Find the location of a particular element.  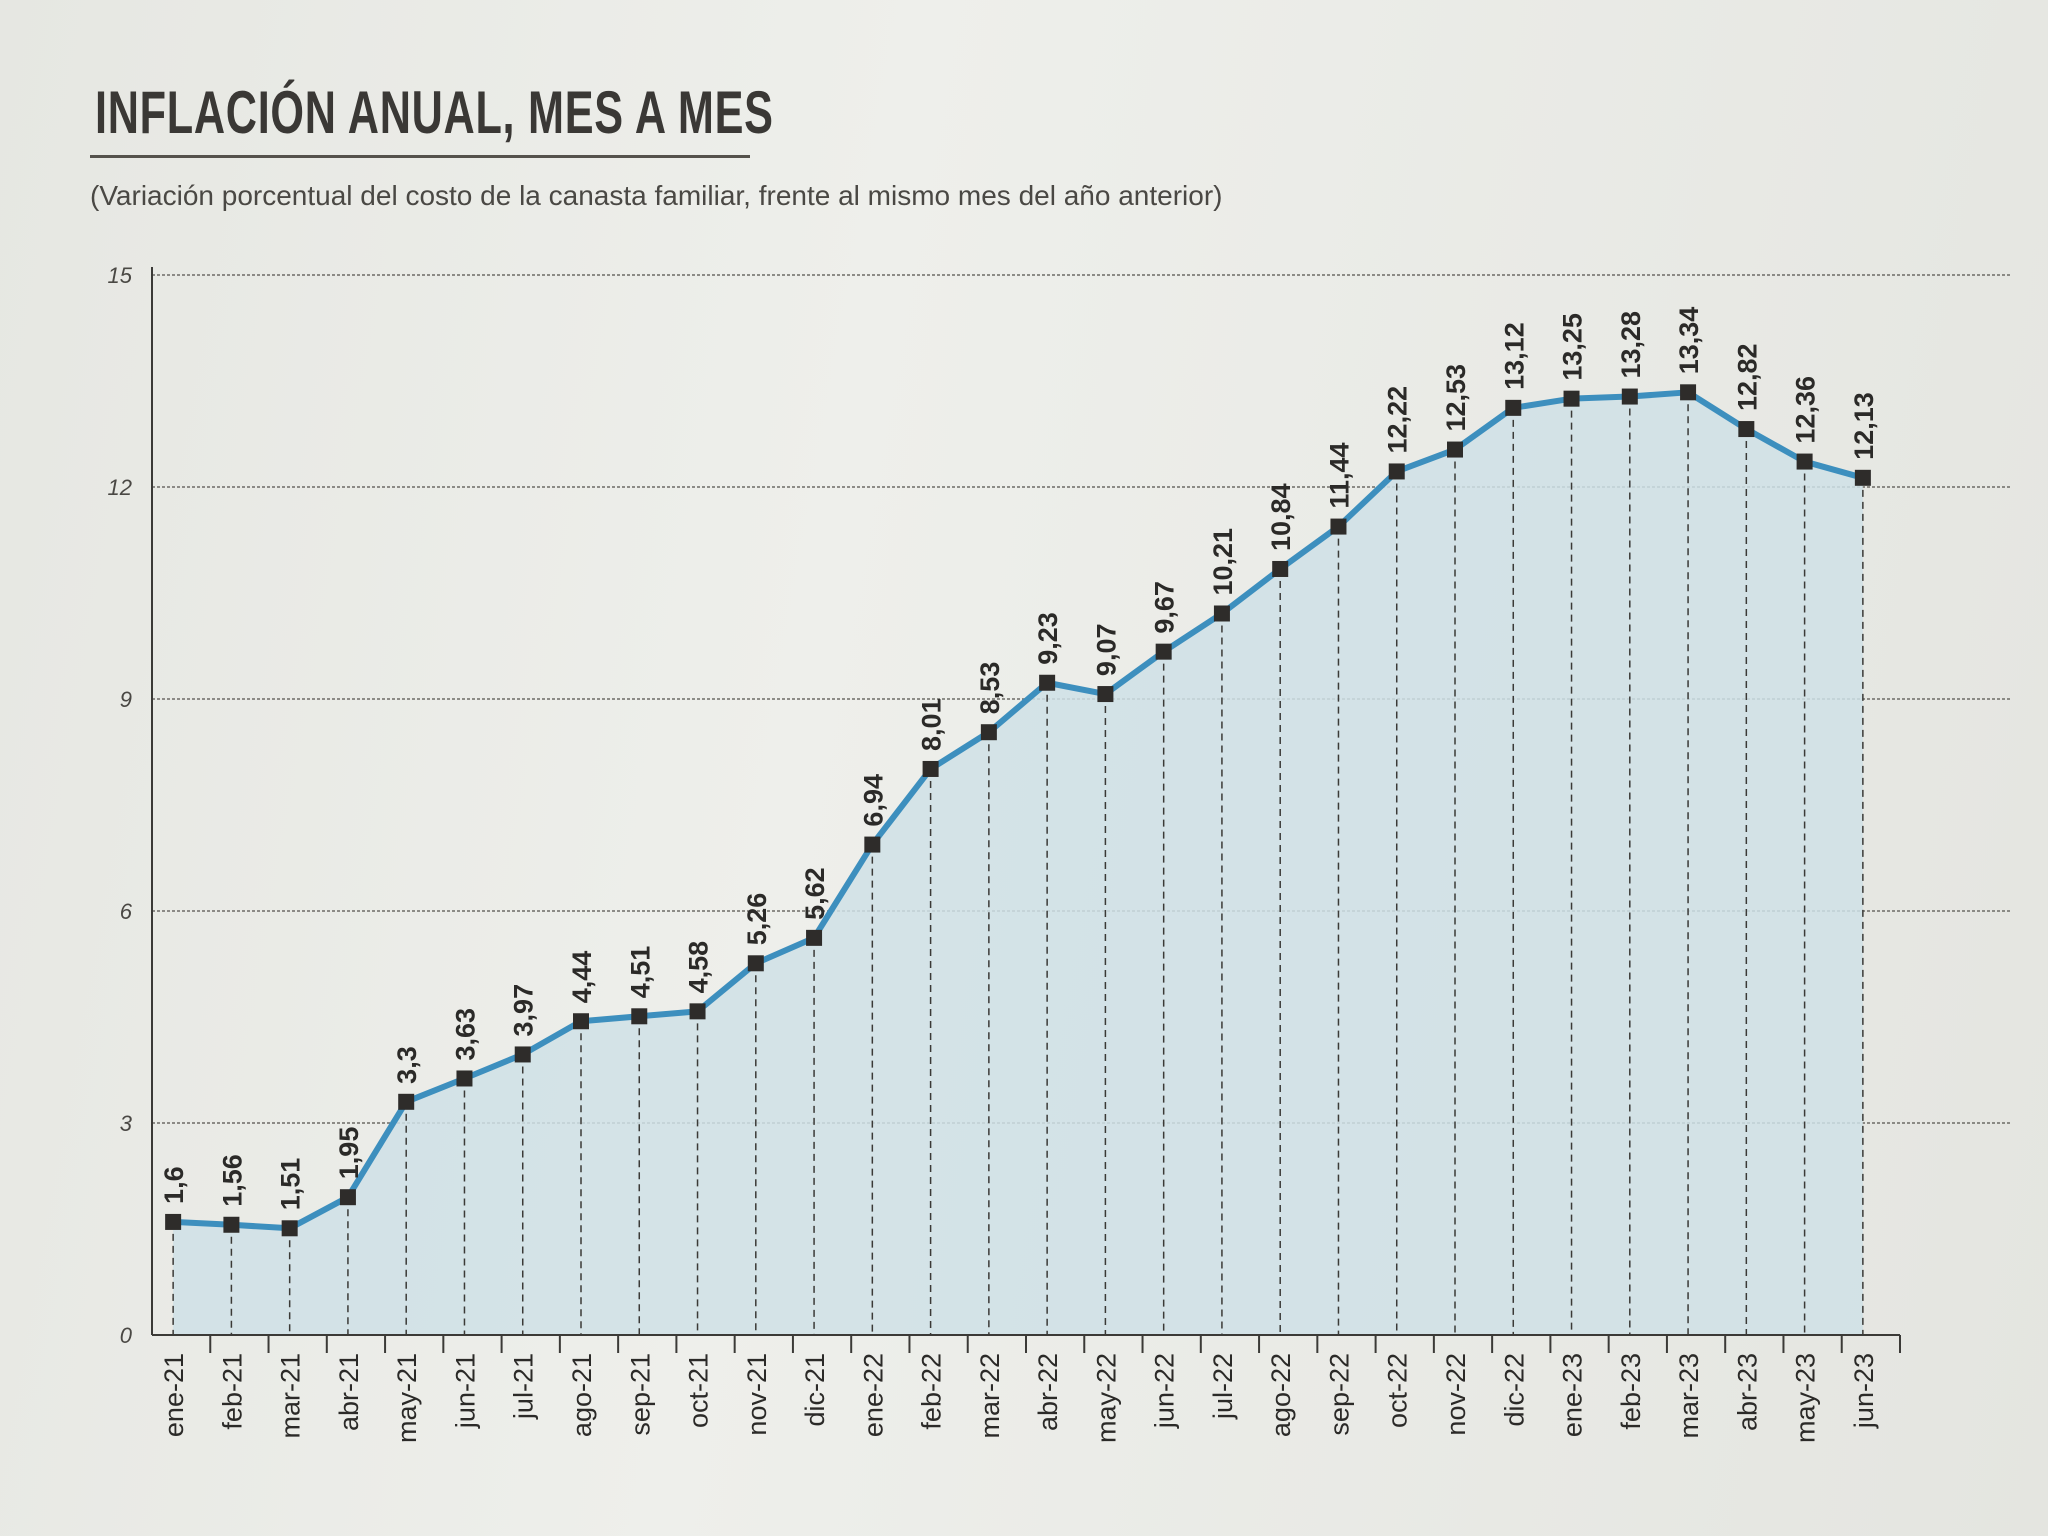

x-tick-label: may-21 is located at coordinates (407, 1398).